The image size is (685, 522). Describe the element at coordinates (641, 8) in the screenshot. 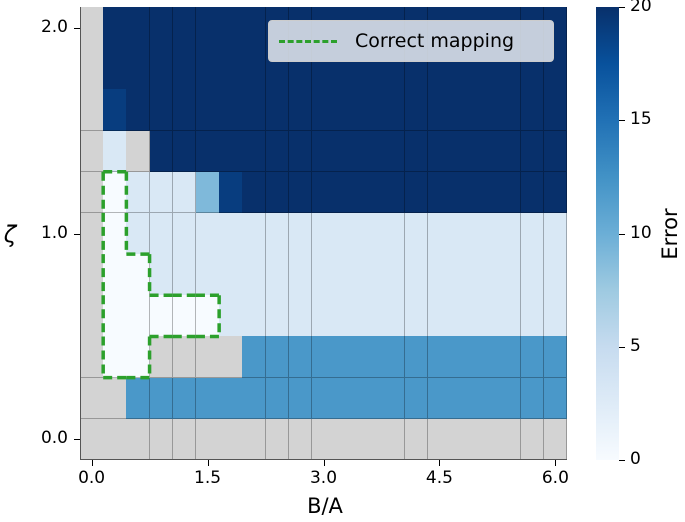

I see `colorbar-tick-label: 20` at that location.